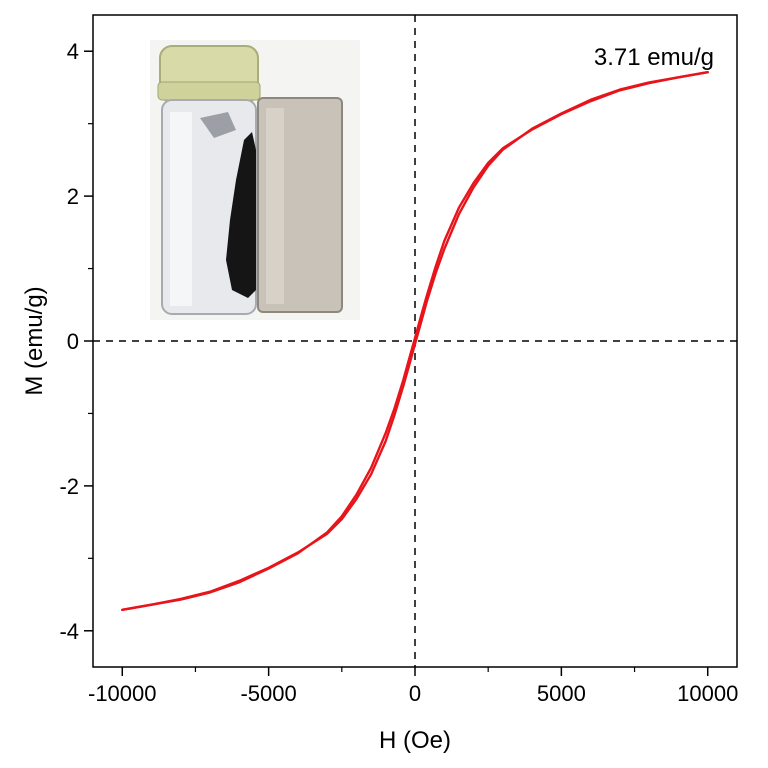  What do you see at coordinates (73, 196) in the screenshot?
I see `y-tick-label: 2` at bounding box center [73, 196].